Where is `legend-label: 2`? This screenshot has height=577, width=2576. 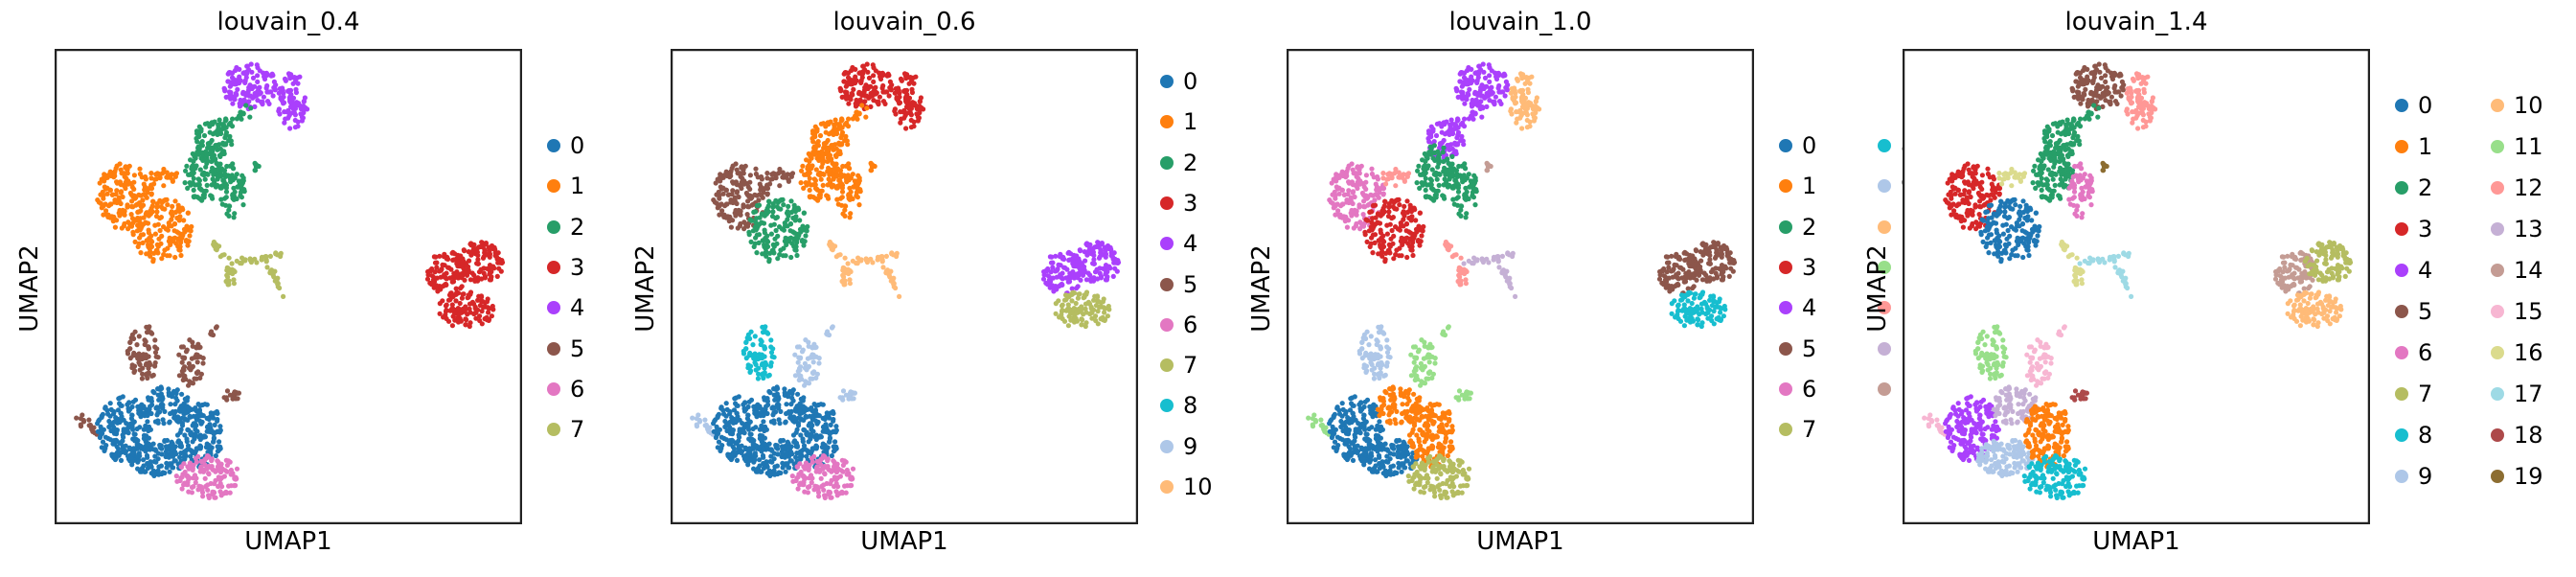 legend-label: 2 is located at coordinates (577, 227).